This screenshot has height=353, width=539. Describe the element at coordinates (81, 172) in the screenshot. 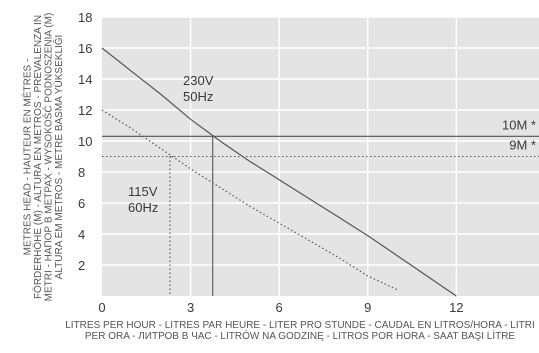

I see `y-tick-label: 8` at that location.